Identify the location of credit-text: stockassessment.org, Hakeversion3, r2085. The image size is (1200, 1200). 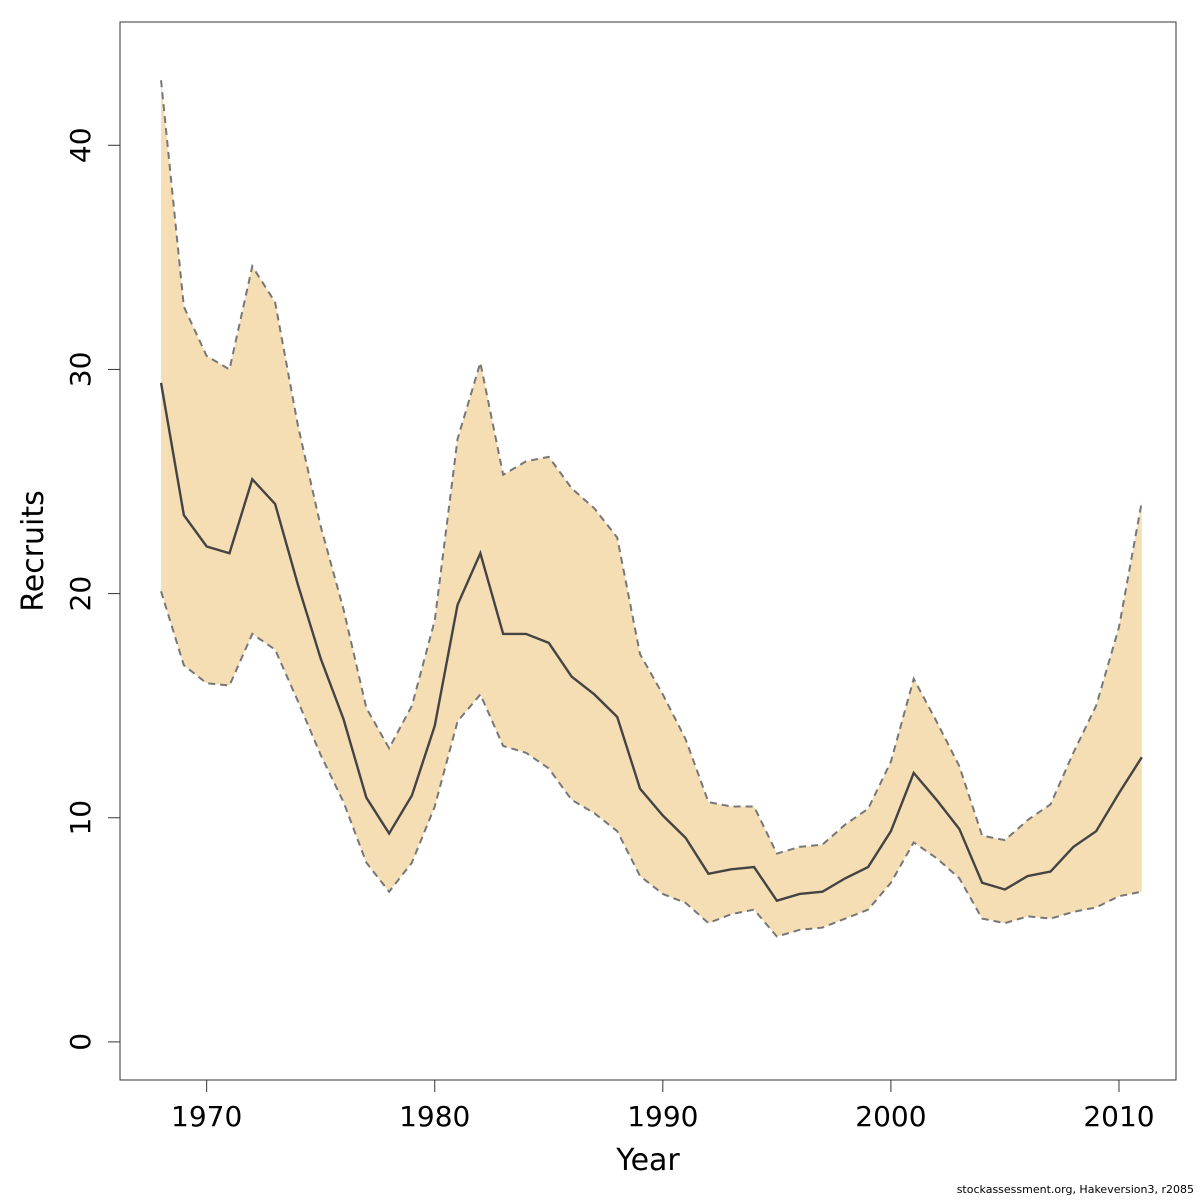
(1075, 1189).